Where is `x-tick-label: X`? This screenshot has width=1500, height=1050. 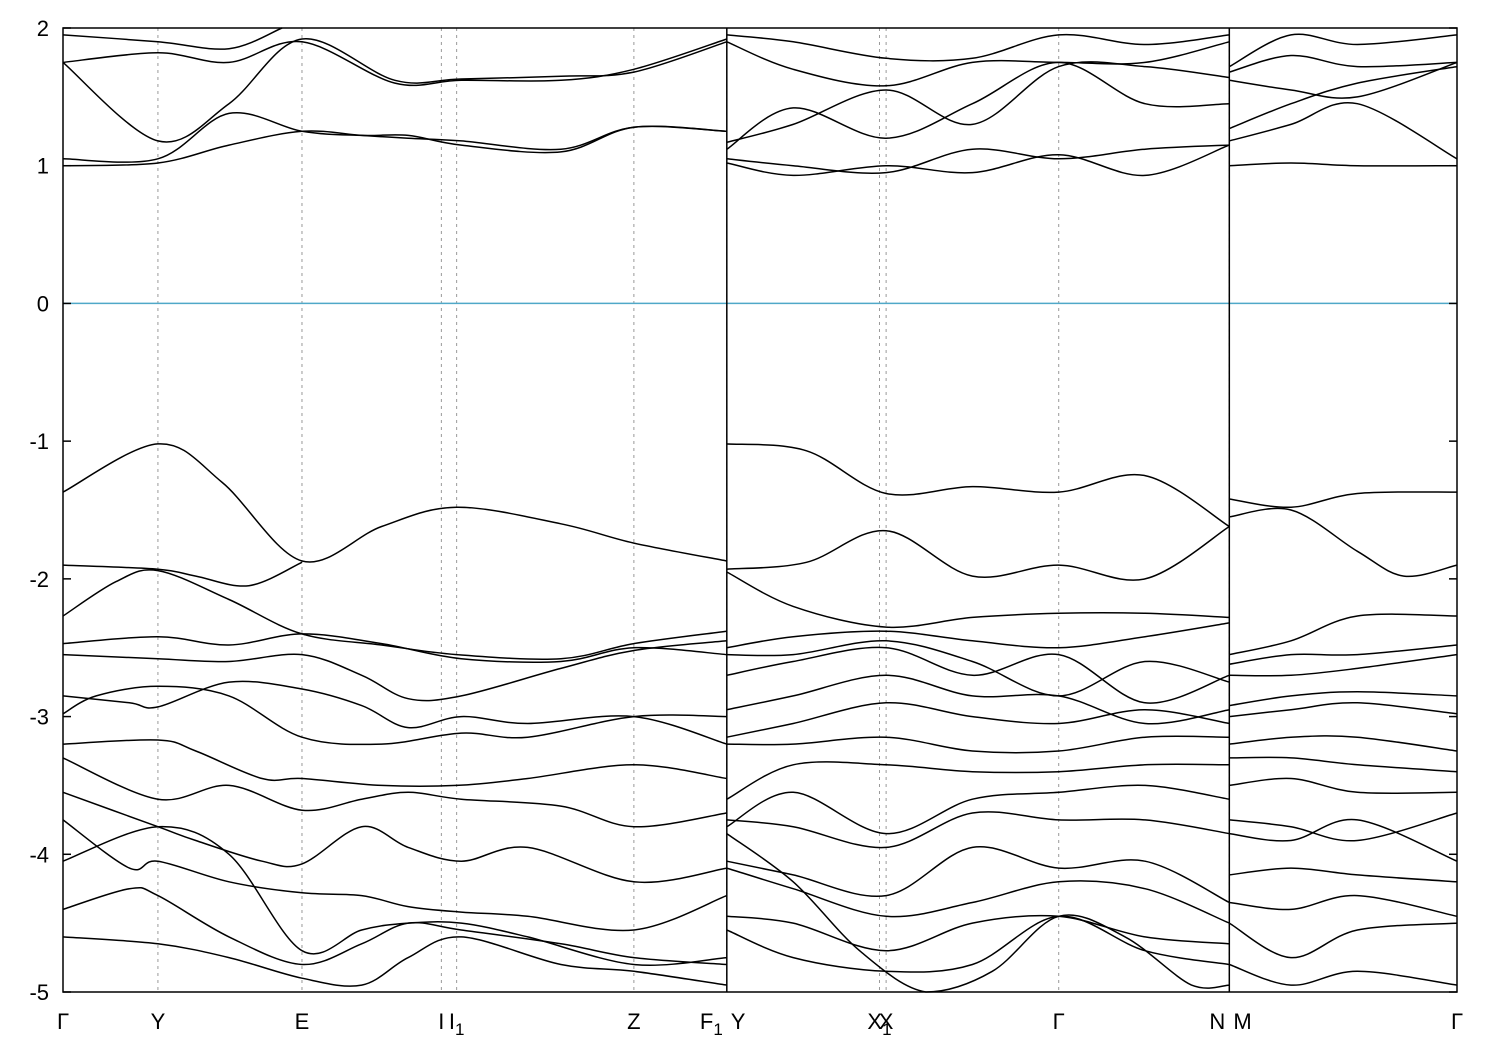
x-tick-label: X is located at coordinates (886, 1021).